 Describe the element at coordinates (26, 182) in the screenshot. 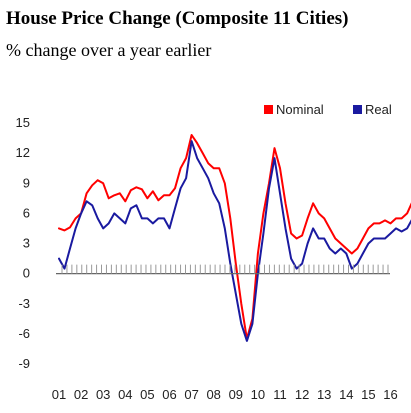

I see `y-tick-label: 9` at that location.